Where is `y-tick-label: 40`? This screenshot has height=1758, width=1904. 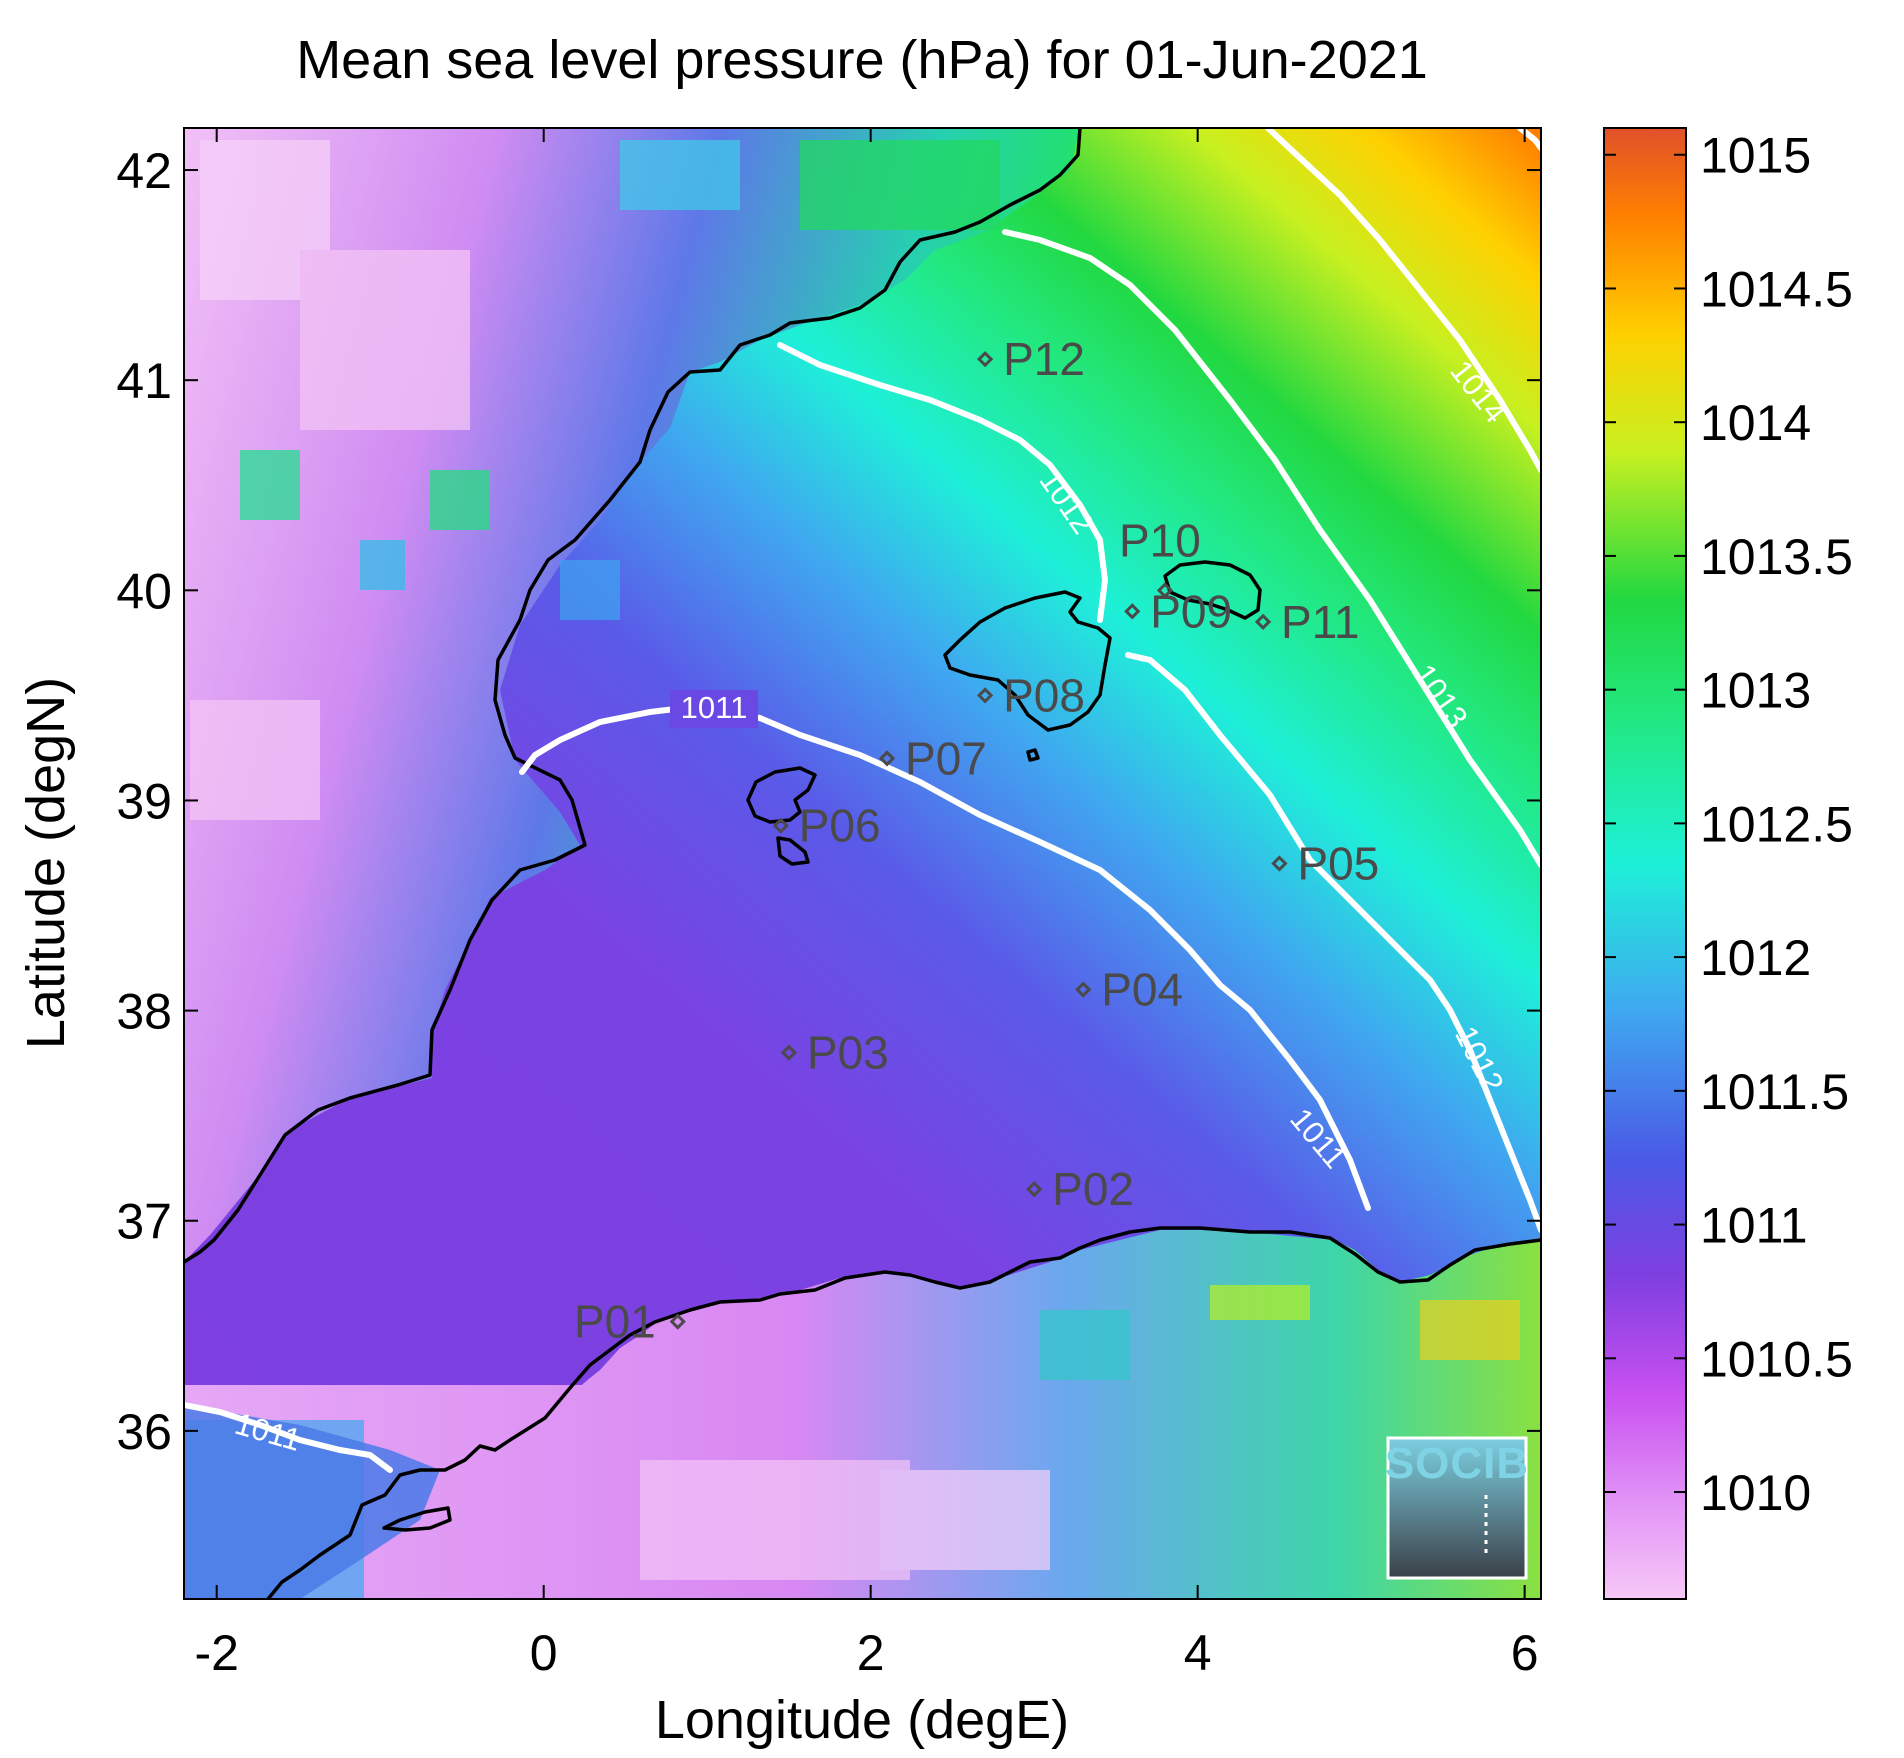
y-tick-label: 40 is located at coordinates (144, 591).